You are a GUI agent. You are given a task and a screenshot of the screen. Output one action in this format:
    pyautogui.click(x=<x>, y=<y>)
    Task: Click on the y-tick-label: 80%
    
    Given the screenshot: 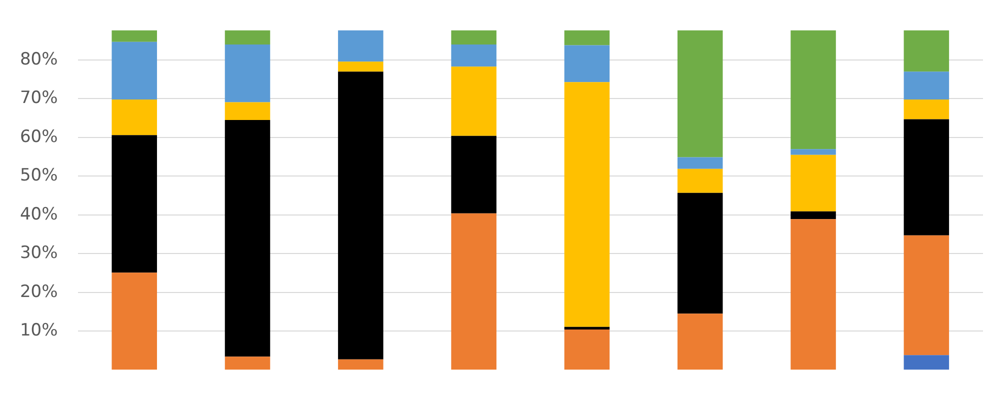 What is the action you would take?
    pyautogui.click(x=39, y=59)
    